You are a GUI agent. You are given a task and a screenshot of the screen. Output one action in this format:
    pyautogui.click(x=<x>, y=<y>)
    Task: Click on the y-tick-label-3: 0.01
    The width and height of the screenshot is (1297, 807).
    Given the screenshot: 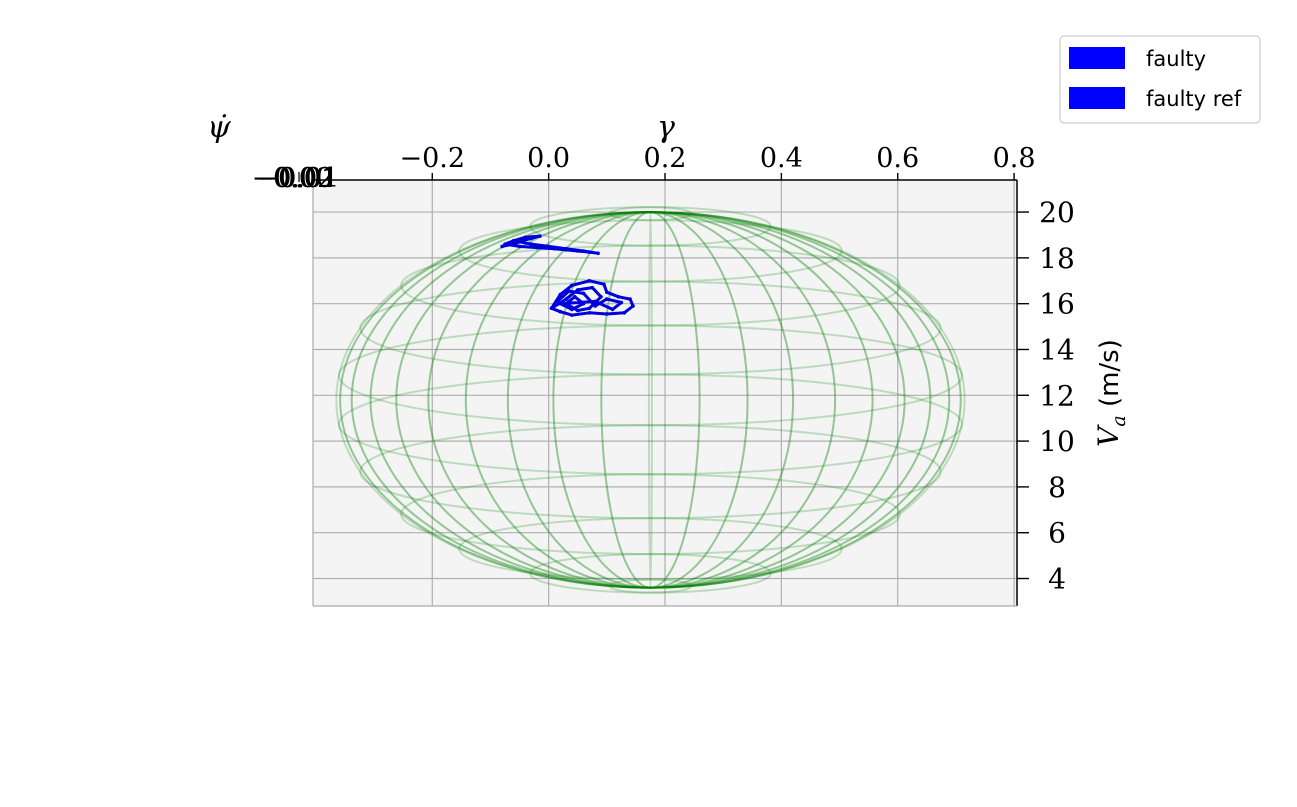 What is the action you would take?
    pyautogui.click(x=308, y=178)
    